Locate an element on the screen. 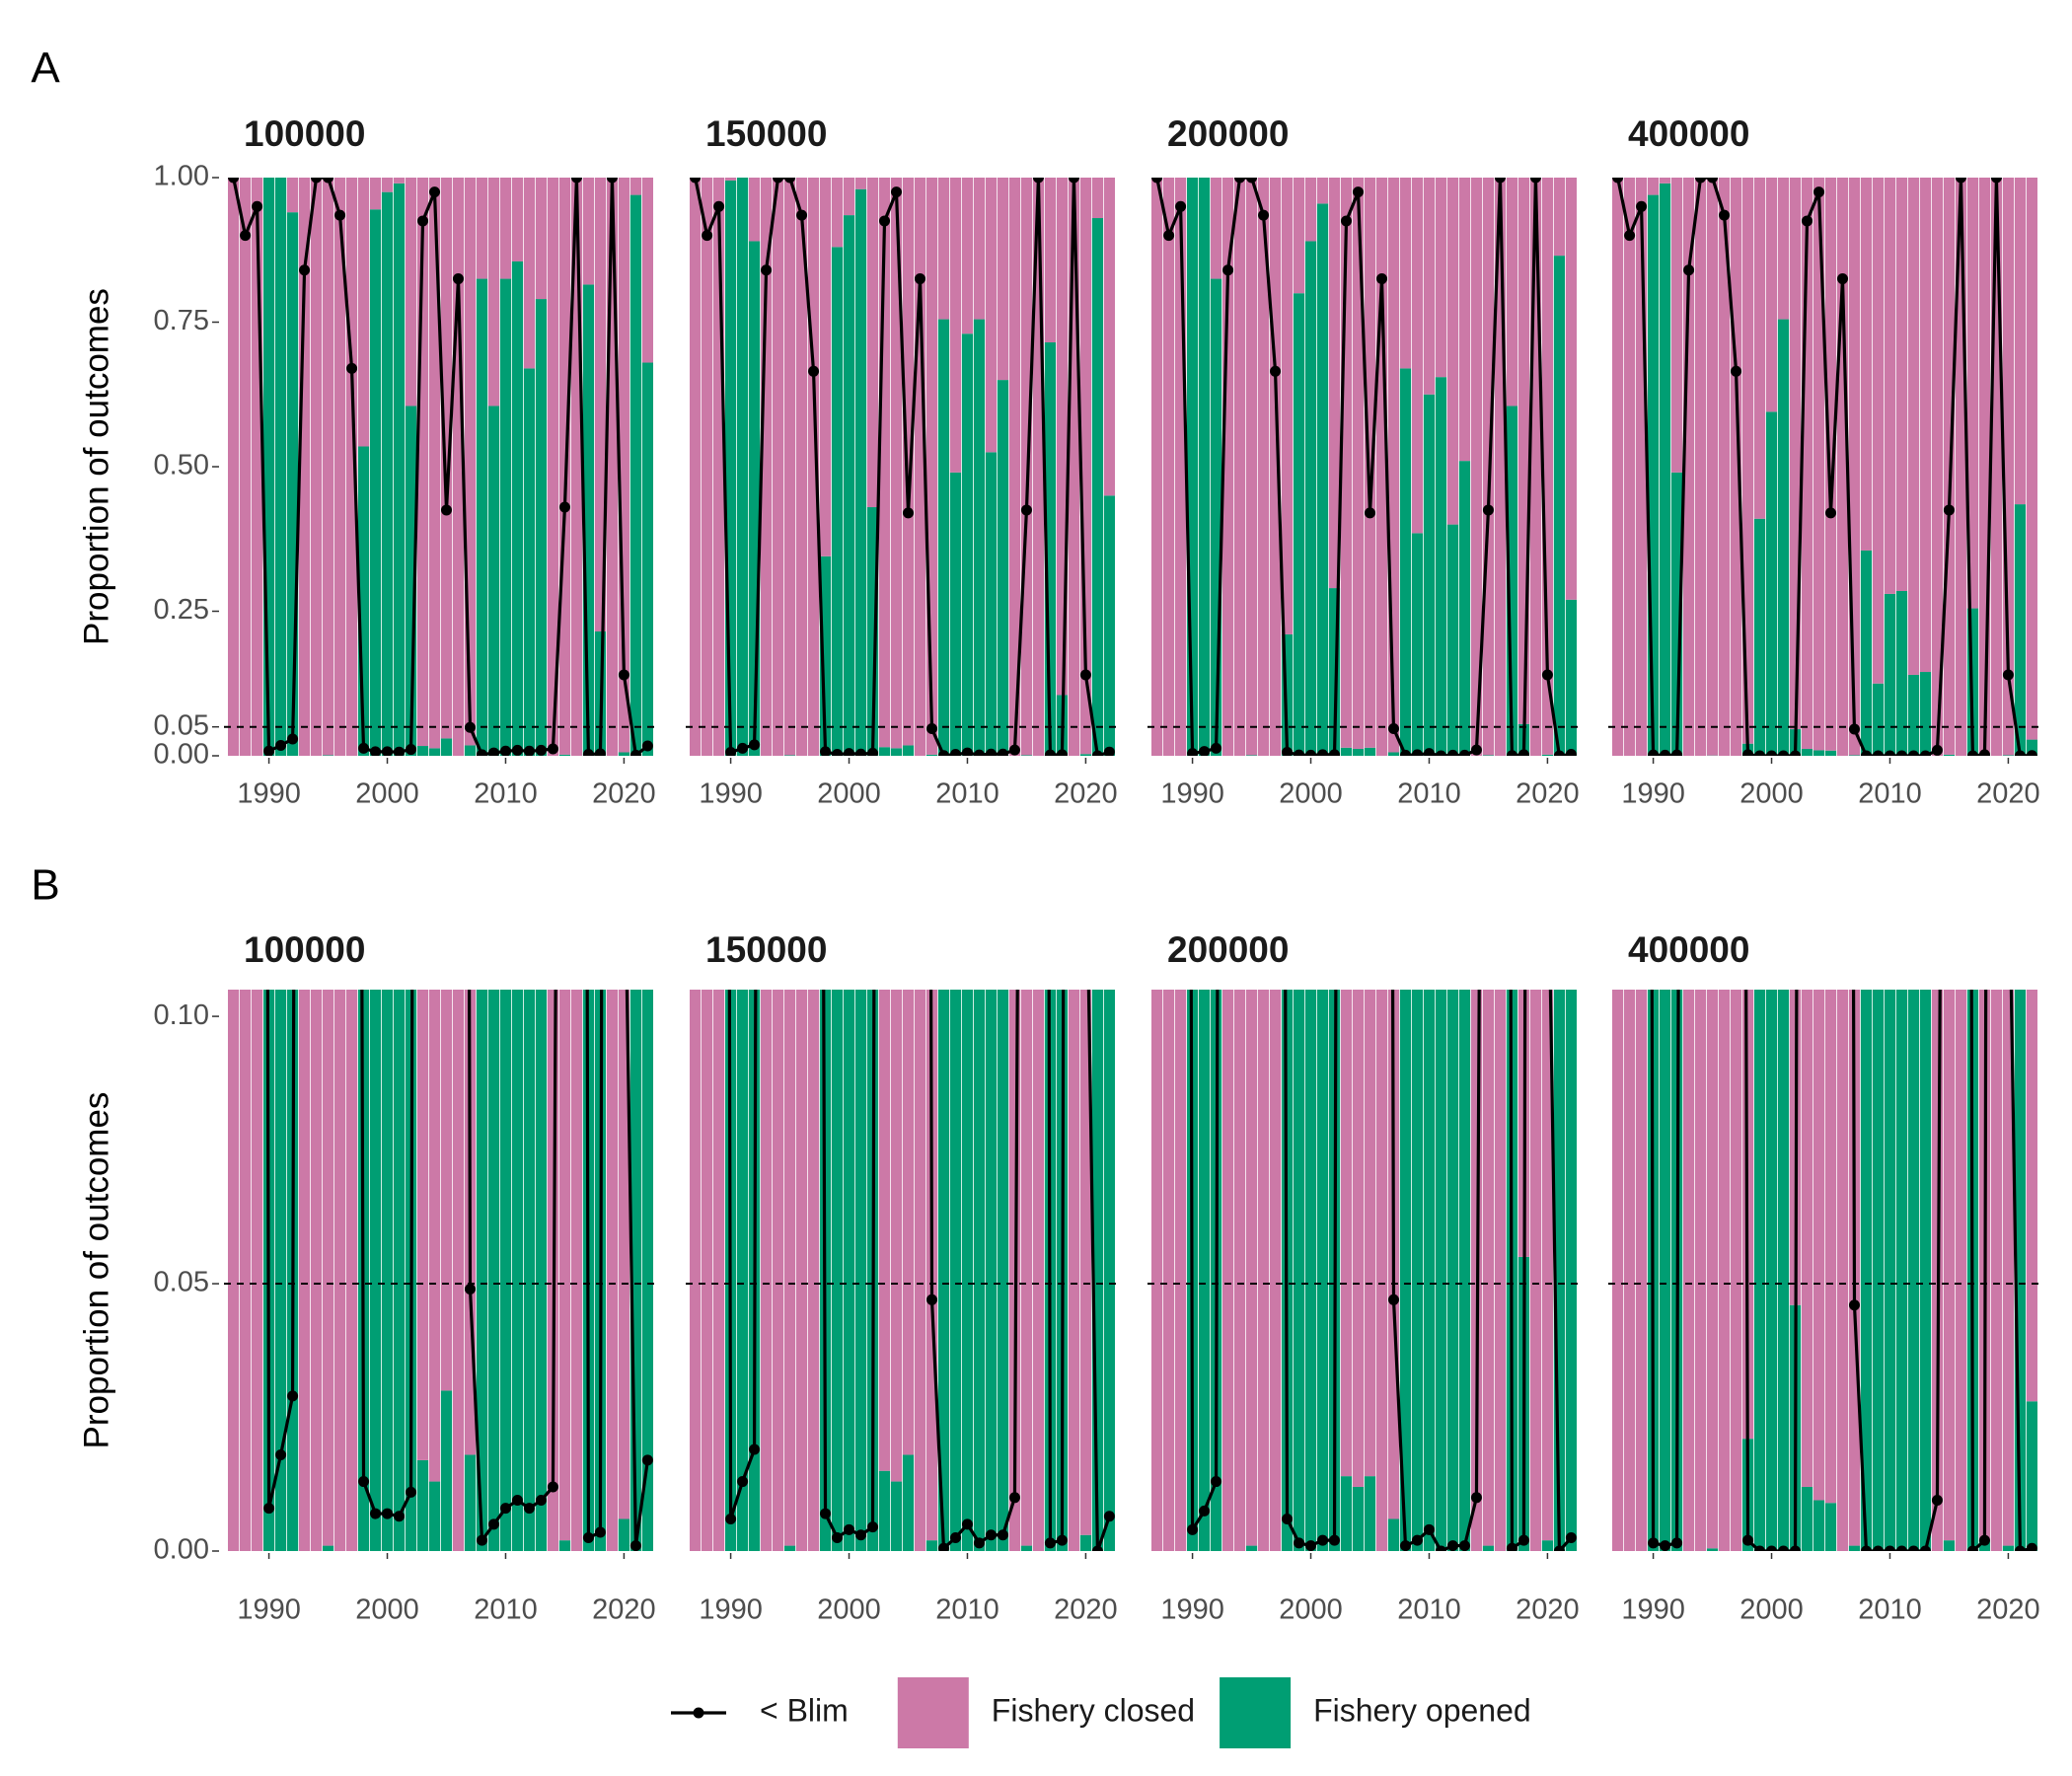 The image size is (2072, 1776). panel-title: 400000 is located at coordinates (1689, 950).